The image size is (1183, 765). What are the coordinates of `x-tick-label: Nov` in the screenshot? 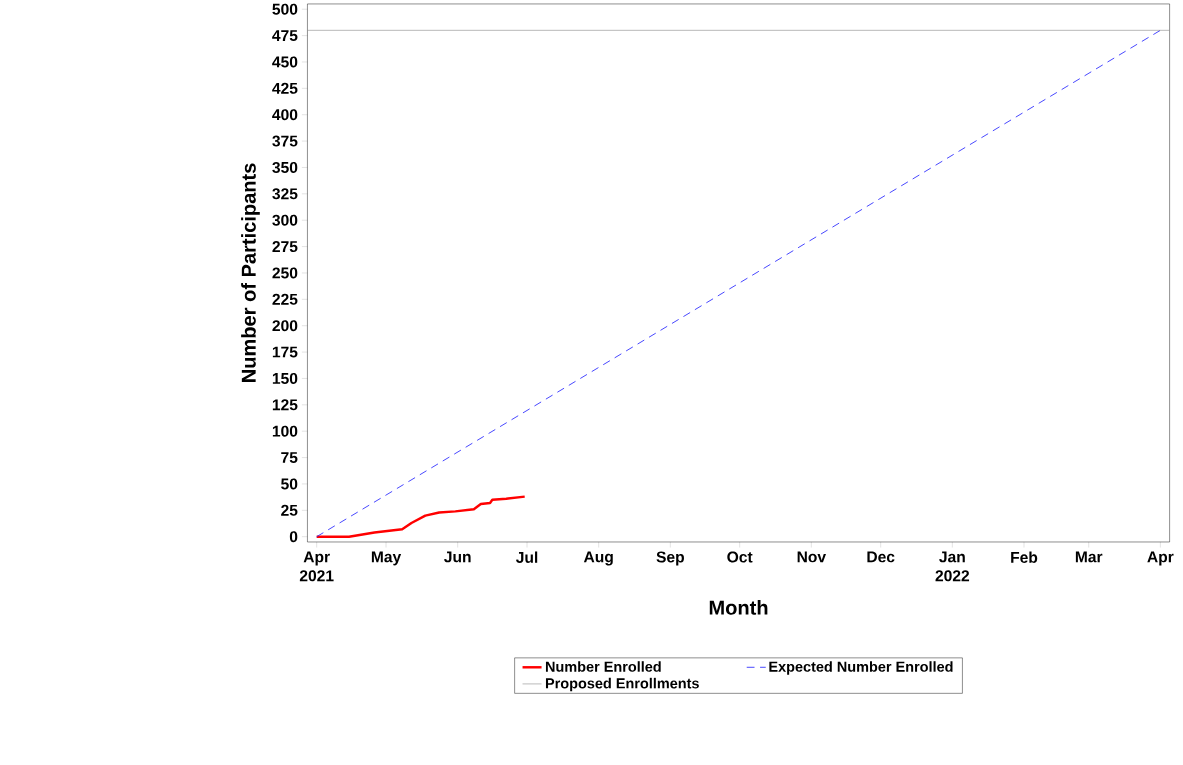 It's located at (811, 557).